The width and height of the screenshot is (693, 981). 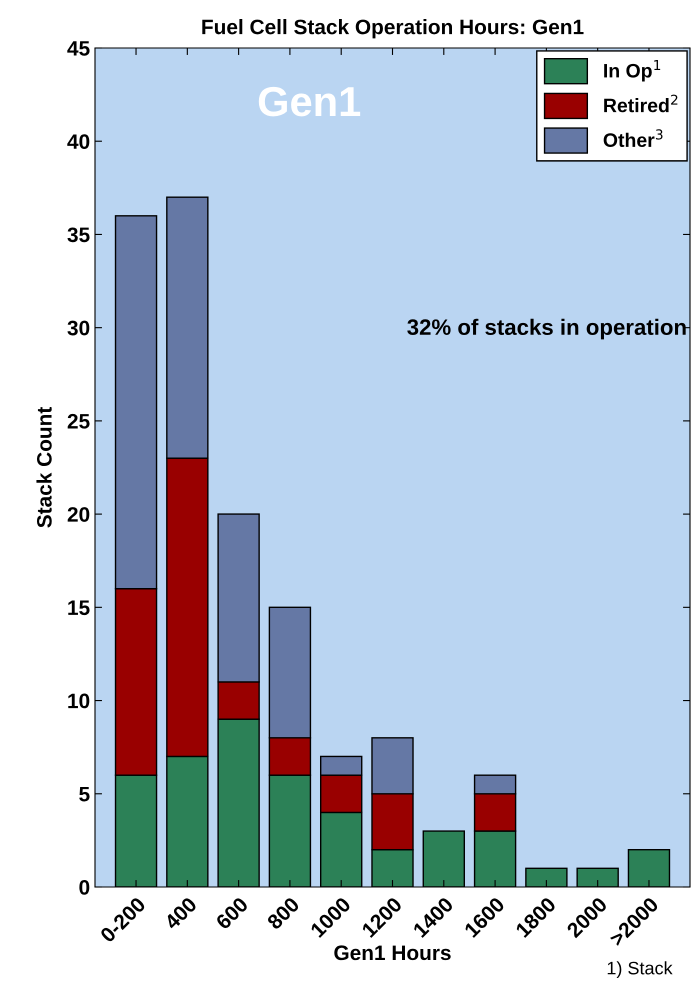 What do you see at coordinates (78, 328) in the screenshot?
I see `y-tick-label: 30` at bounding box center [78, 328].